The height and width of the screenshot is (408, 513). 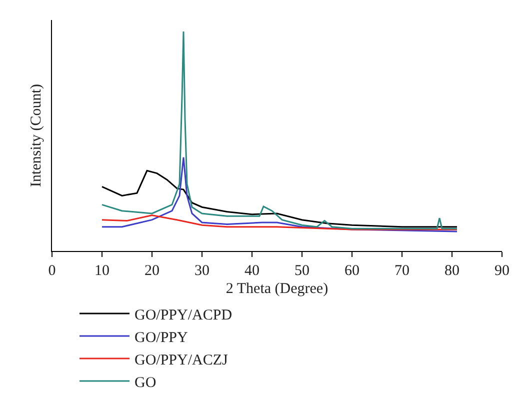 I want to click on legend-label: GO/PPY, so click(x=161, y=338).